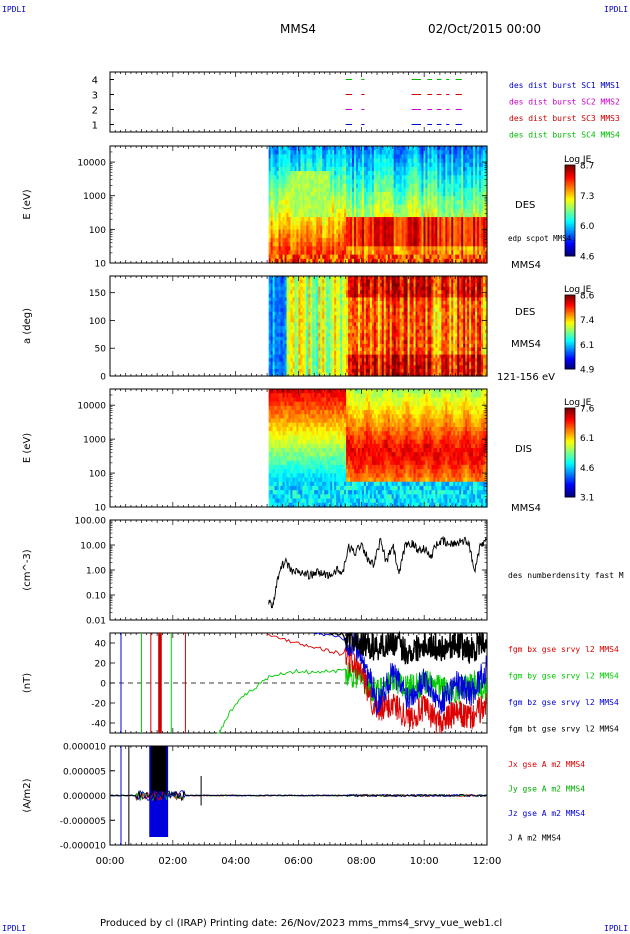 The height and width of the screenshot is (934, 630). Describe the element at coordinates (564, 118) in the screenshot. I see `burst-legend-entry: des dist burst SC3 MMS3` at that location.